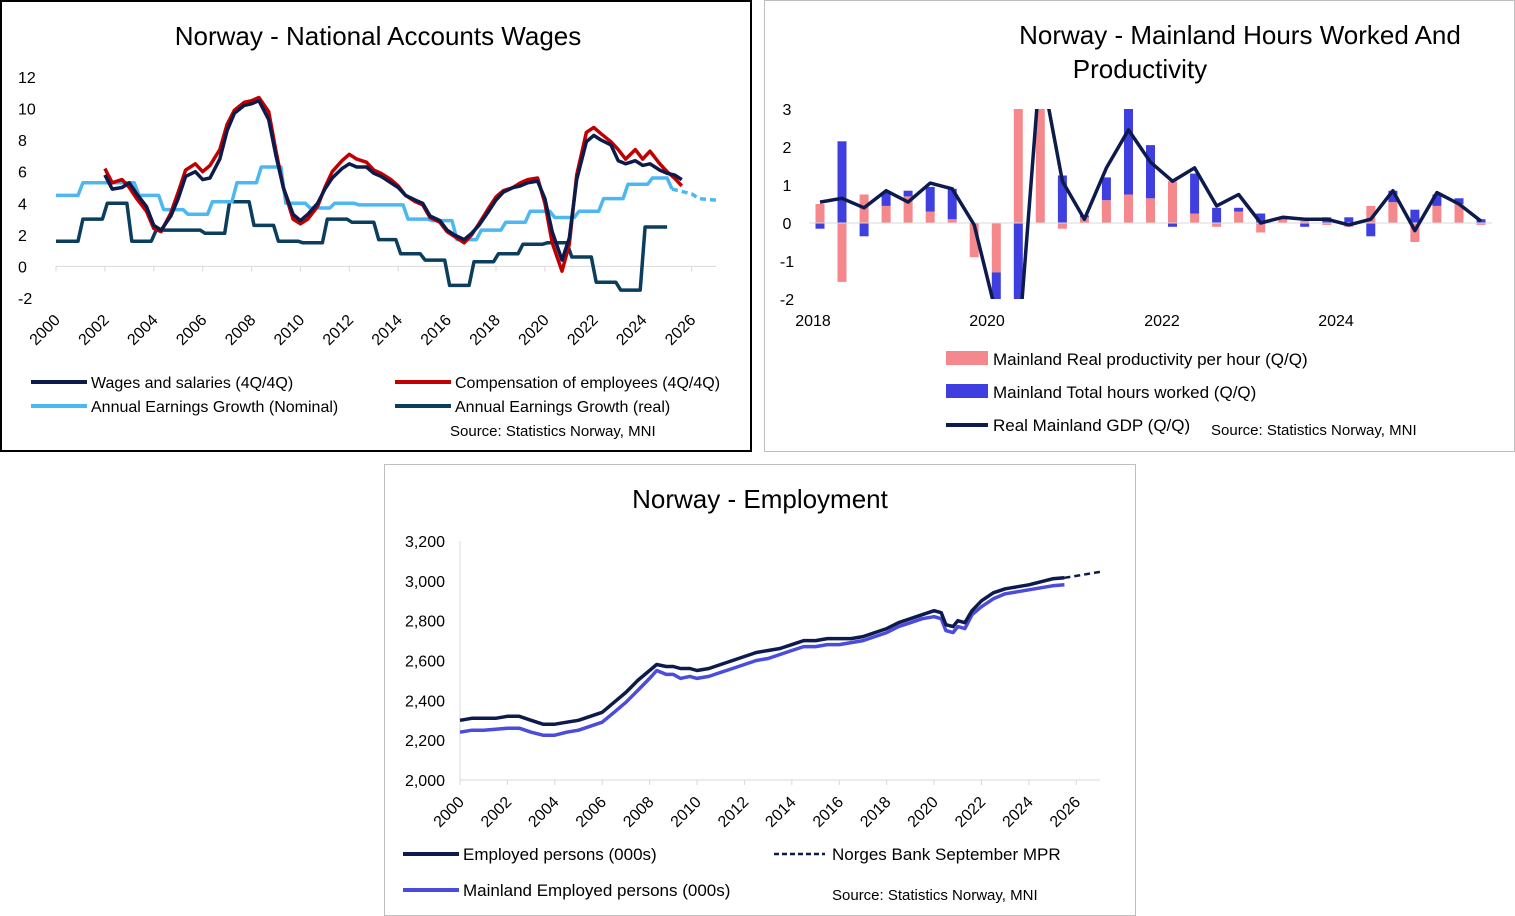  I want to click on y-tick-label: 8, so click(22, 141).